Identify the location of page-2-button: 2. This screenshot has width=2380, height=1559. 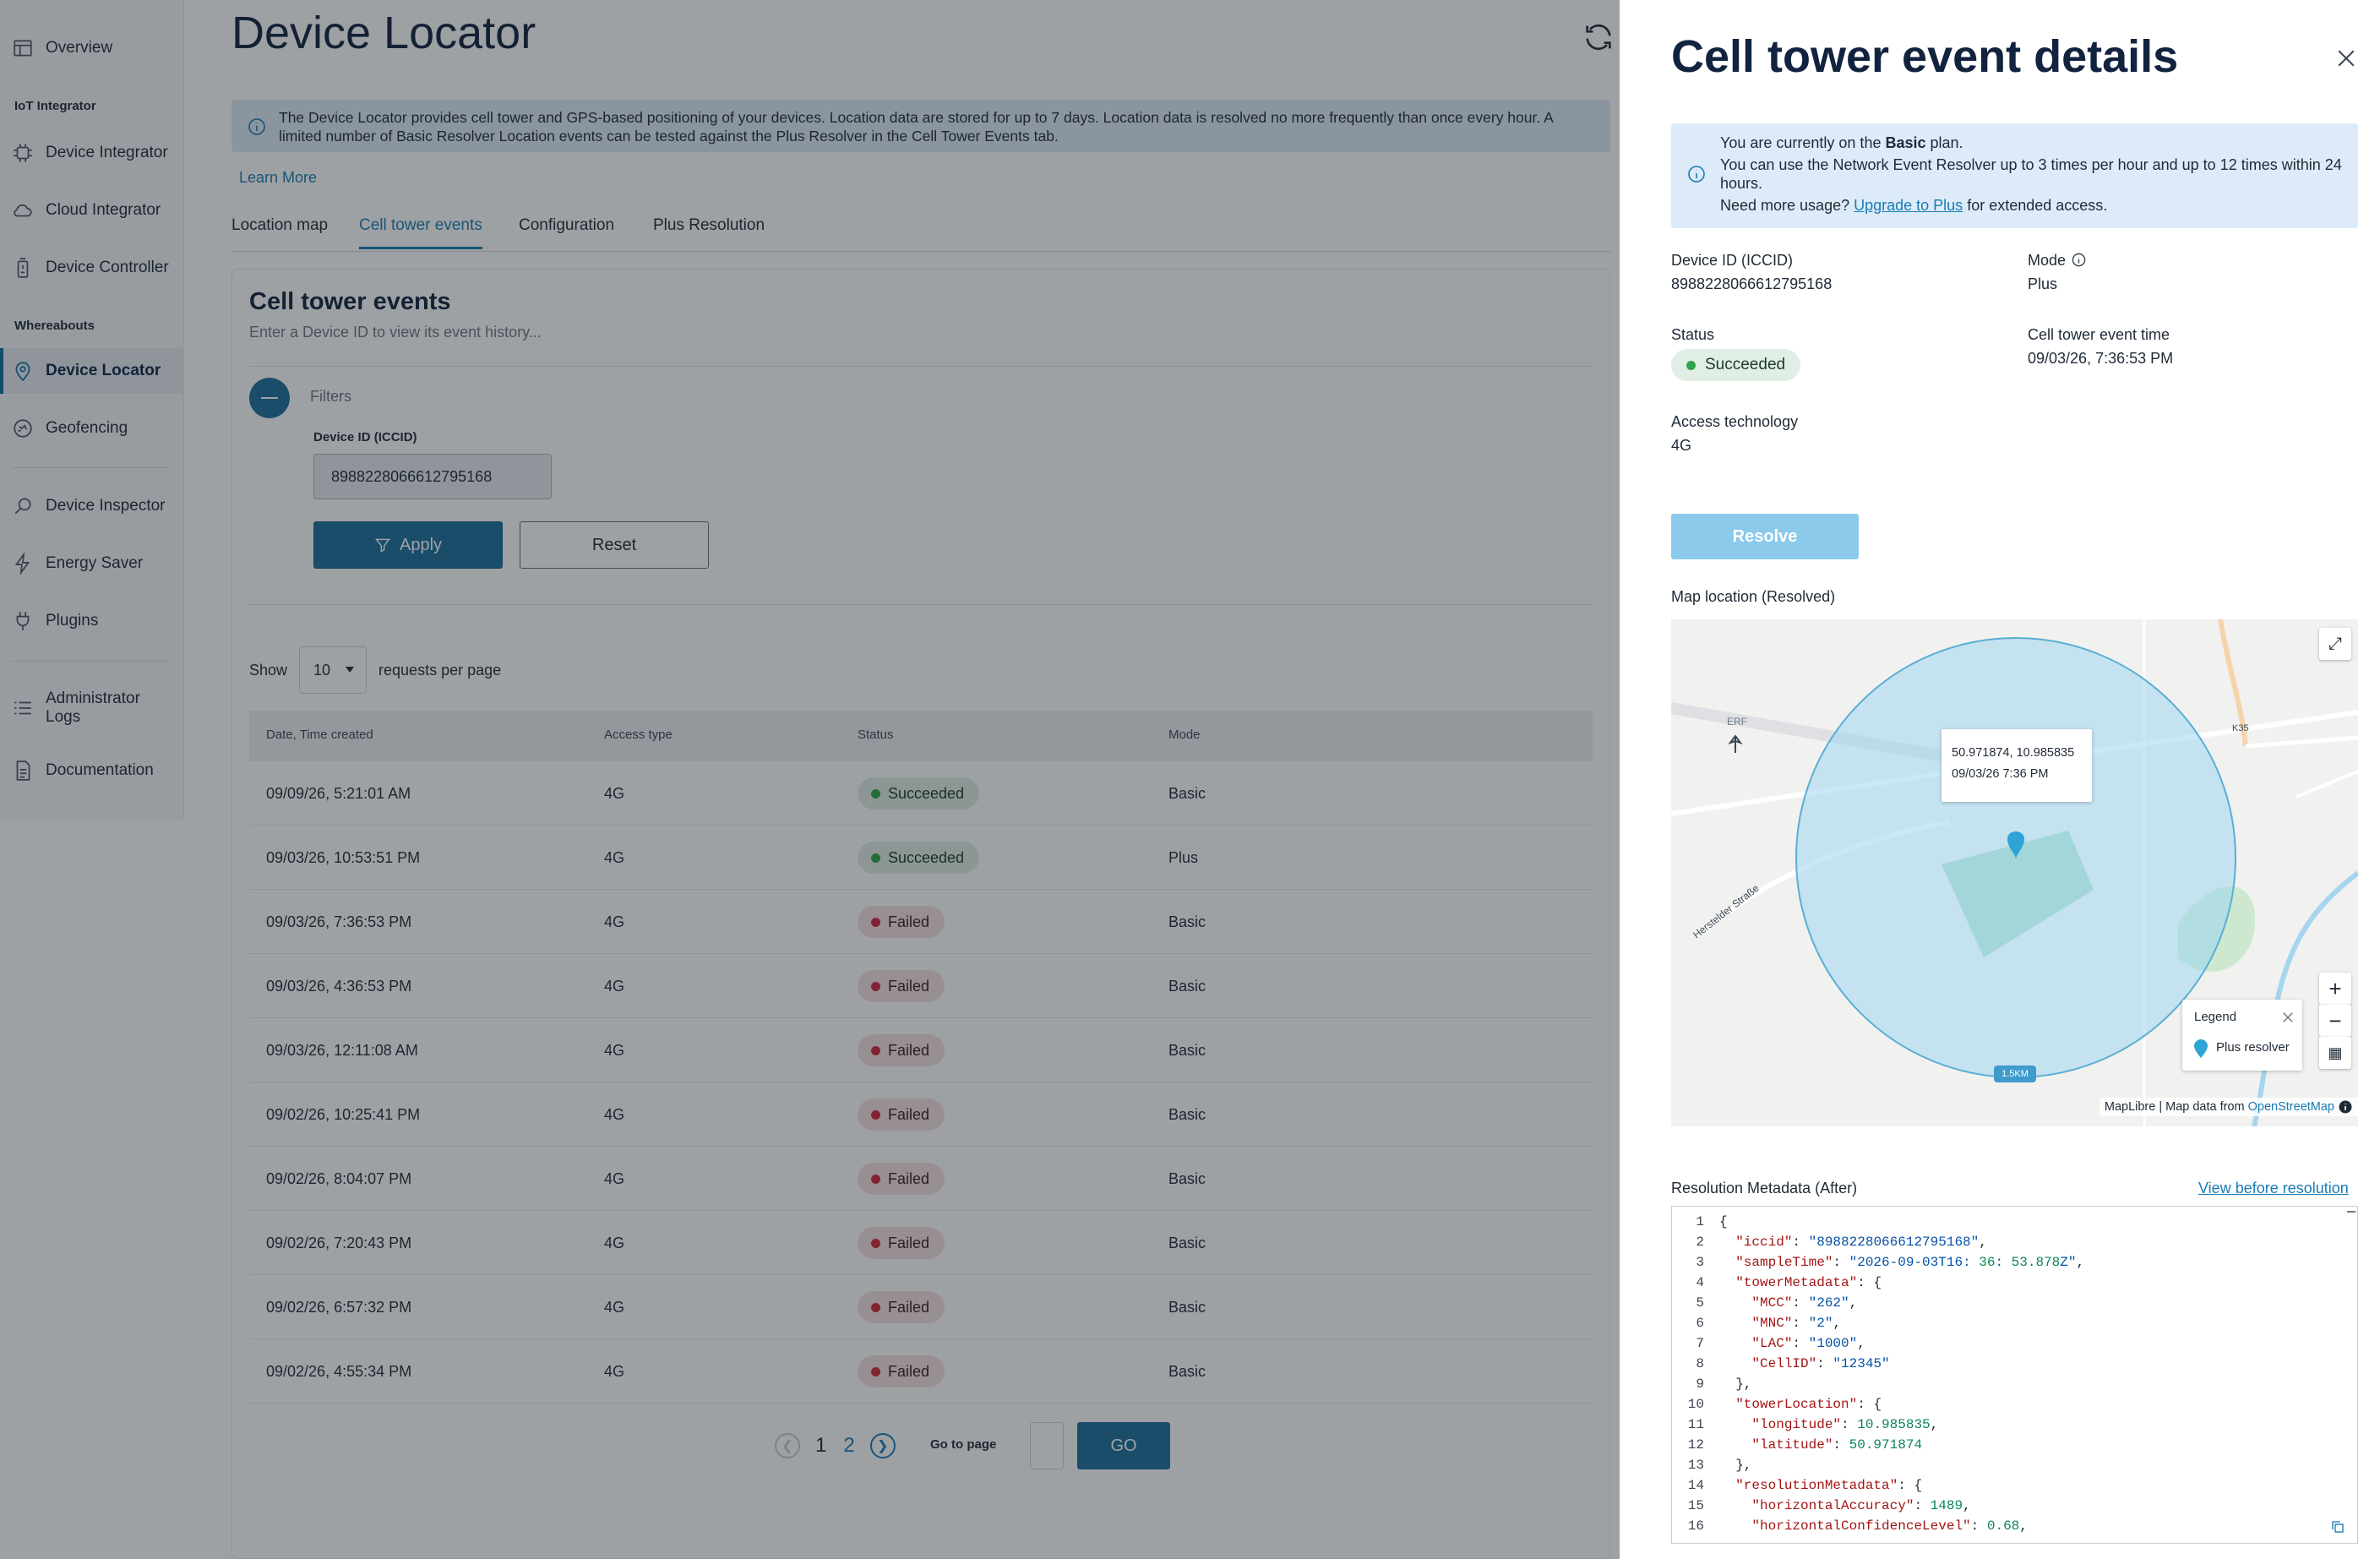
(849, 1446).